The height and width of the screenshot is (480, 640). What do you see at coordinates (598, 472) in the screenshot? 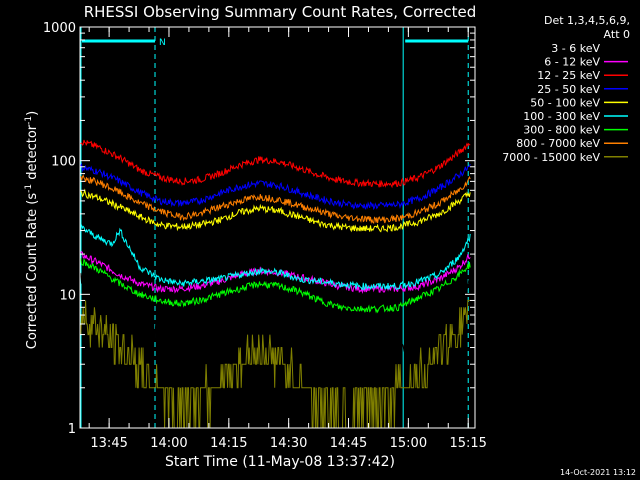
I see `timestamp: 14-Oct-2021 13:12` at bounding box center [598, 472].